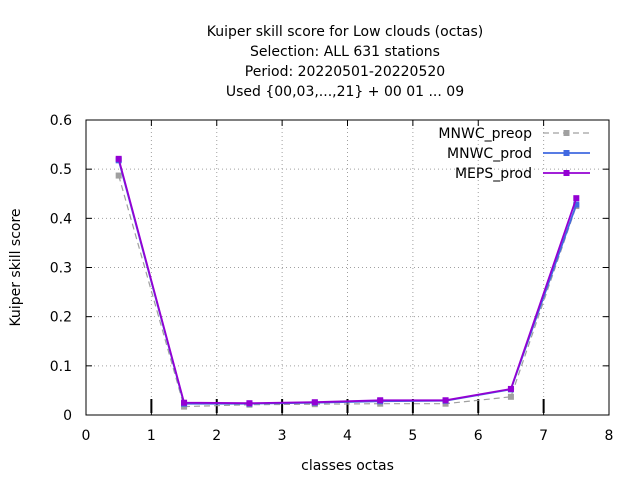 The height and width of the screenshot is (484, 640). Describe the element at coordinates (16, 267) in the screenshot. I see `y-axis-label: Kuiper skill score` at that location.